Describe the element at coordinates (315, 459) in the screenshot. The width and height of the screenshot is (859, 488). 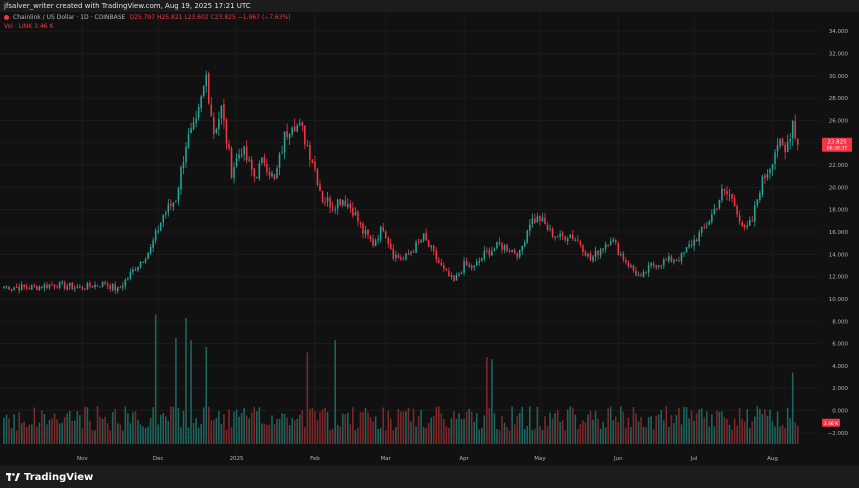
I see `x-tick-label: Feb` at that location.